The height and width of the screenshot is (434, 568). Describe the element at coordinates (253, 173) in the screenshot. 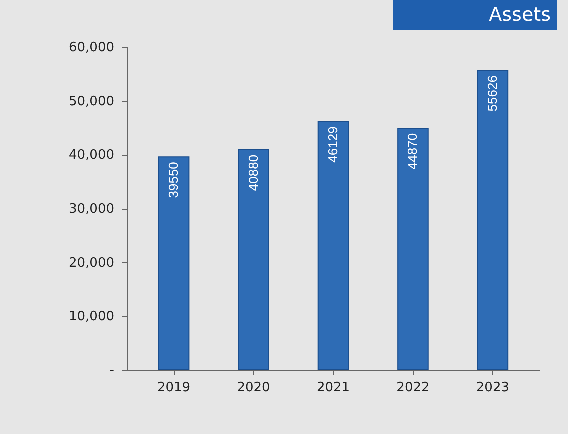

I see `data-label: 40880` at that location.